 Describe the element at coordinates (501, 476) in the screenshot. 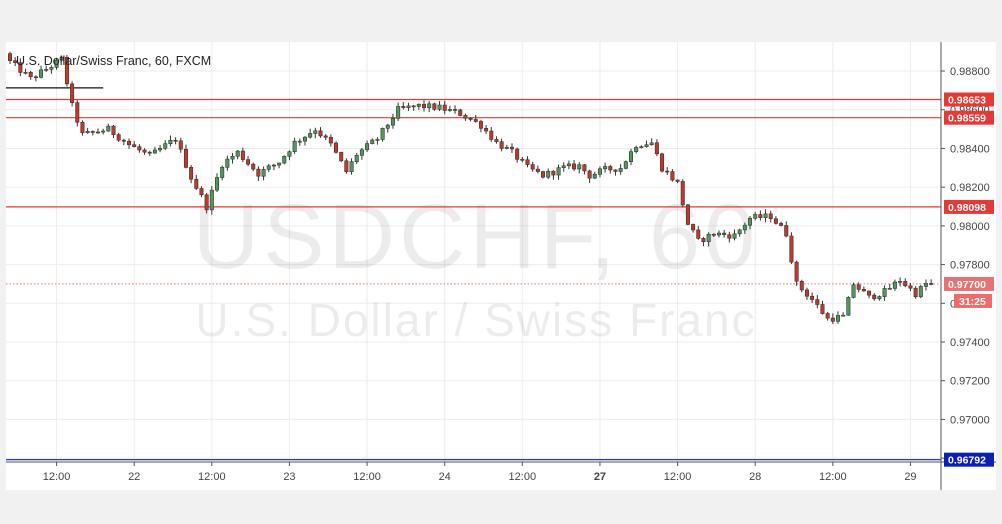

I see `time-axis` at that location.